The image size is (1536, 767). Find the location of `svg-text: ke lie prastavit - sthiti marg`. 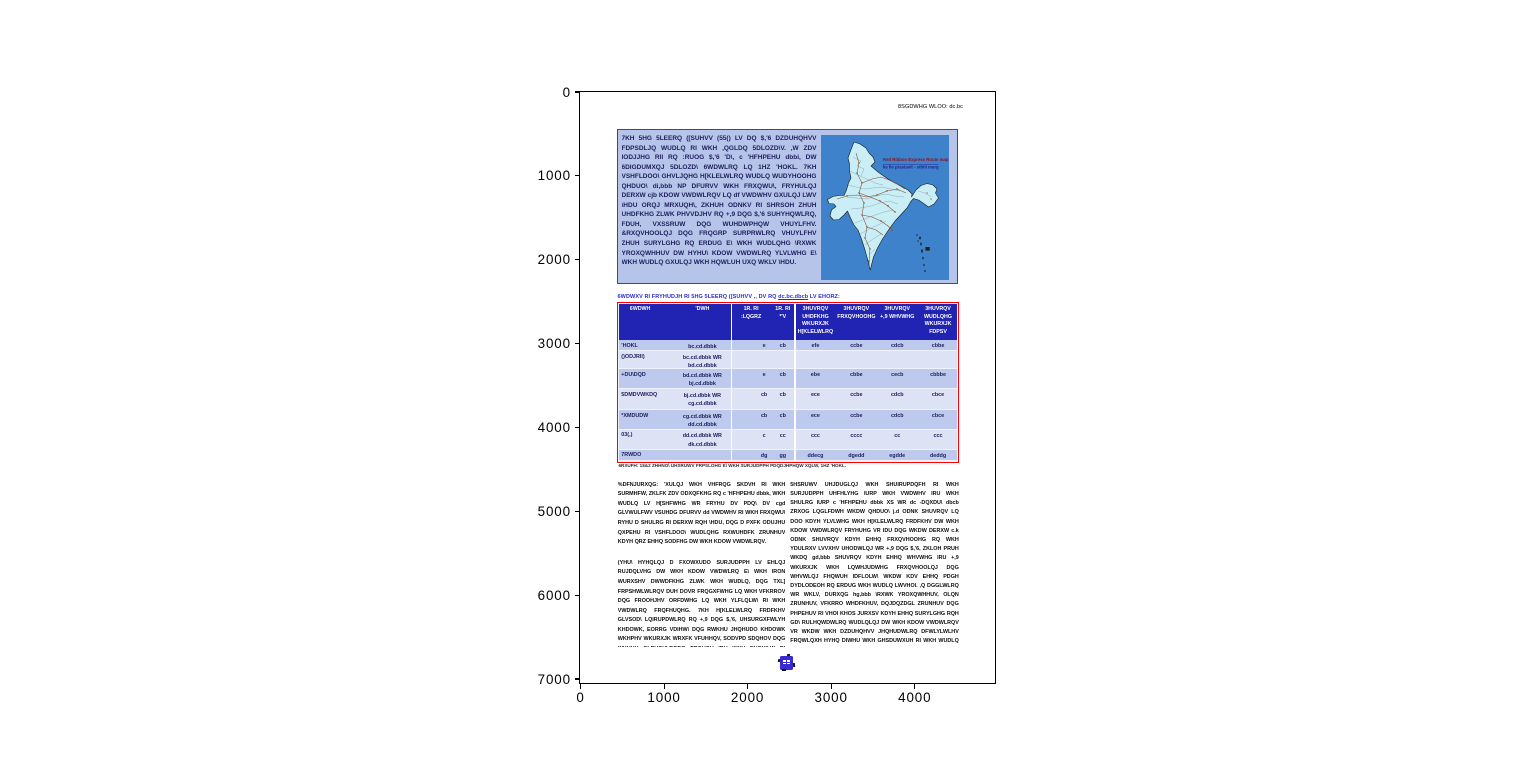

svg-text: ke lie prastavit - sthiti marg is located at coordinates (911, 166).